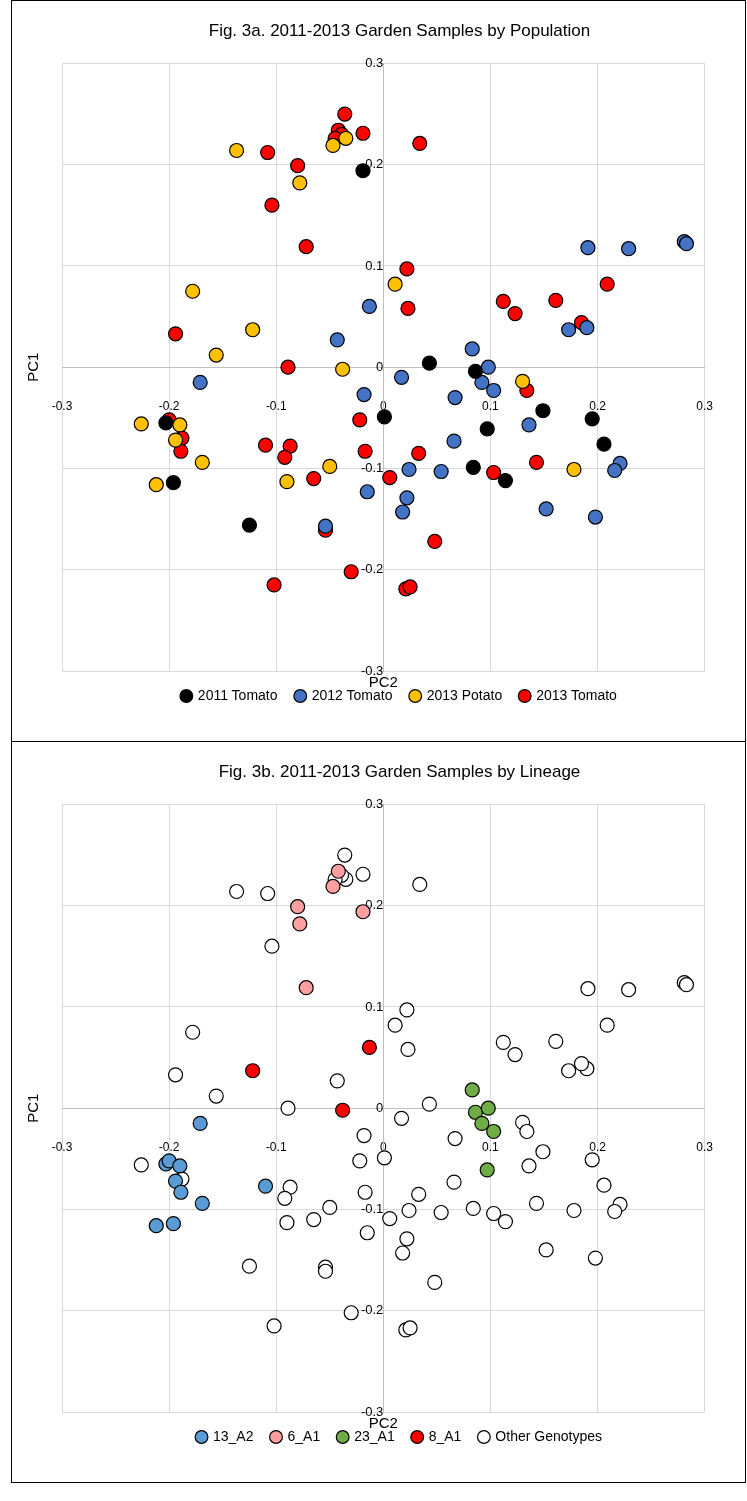 The image size is (747, 1501). Describe the element at coordinates (464, 694) in the screenshot. I see `legend-label: 2013 Potato` at that location.